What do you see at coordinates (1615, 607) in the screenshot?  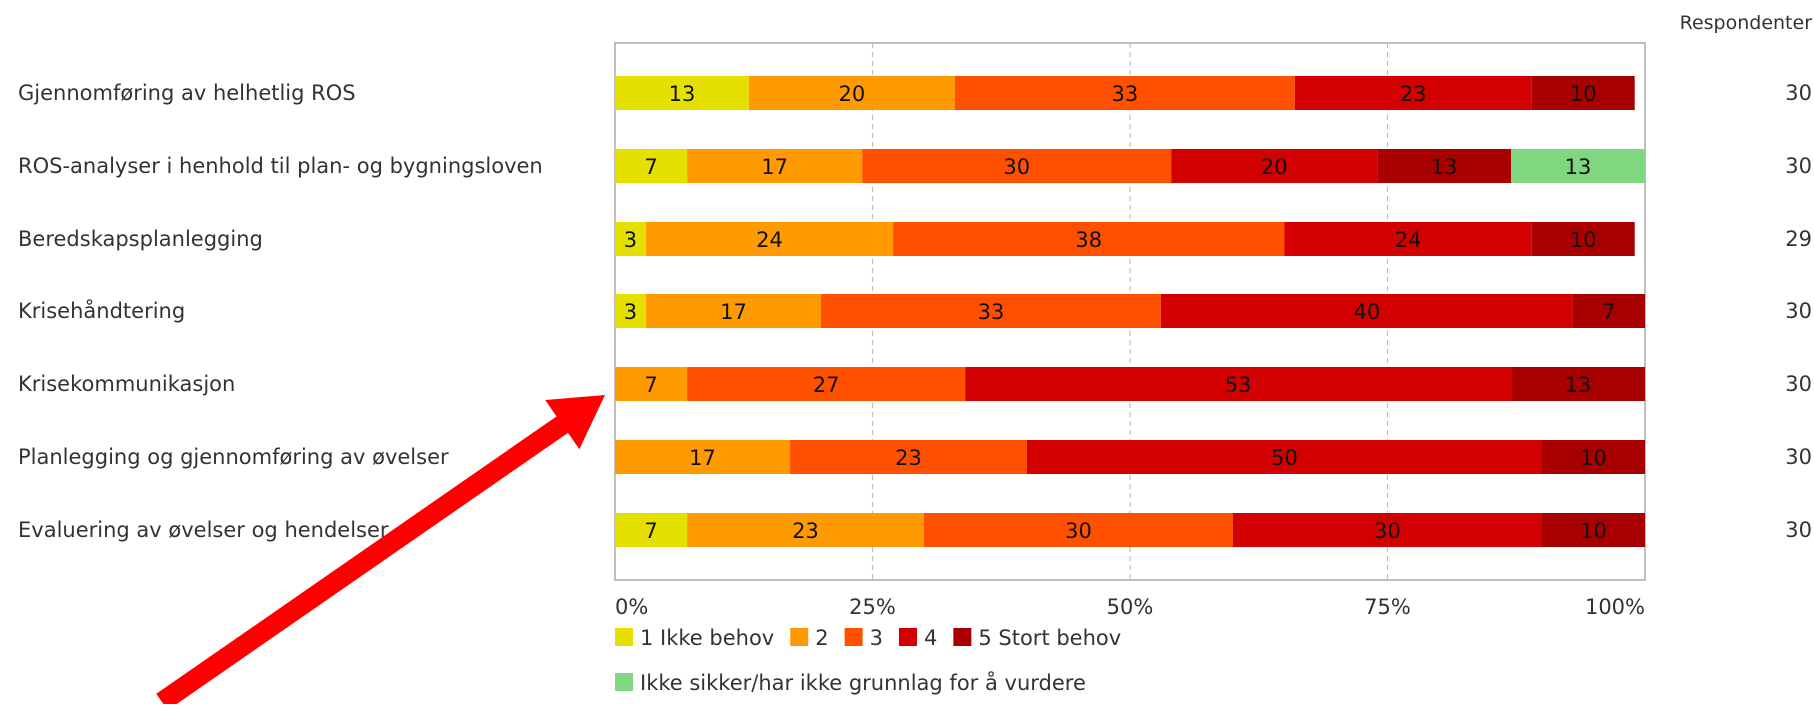 I see `x-tick-label: 100%` at bounding box center [1615, 607].